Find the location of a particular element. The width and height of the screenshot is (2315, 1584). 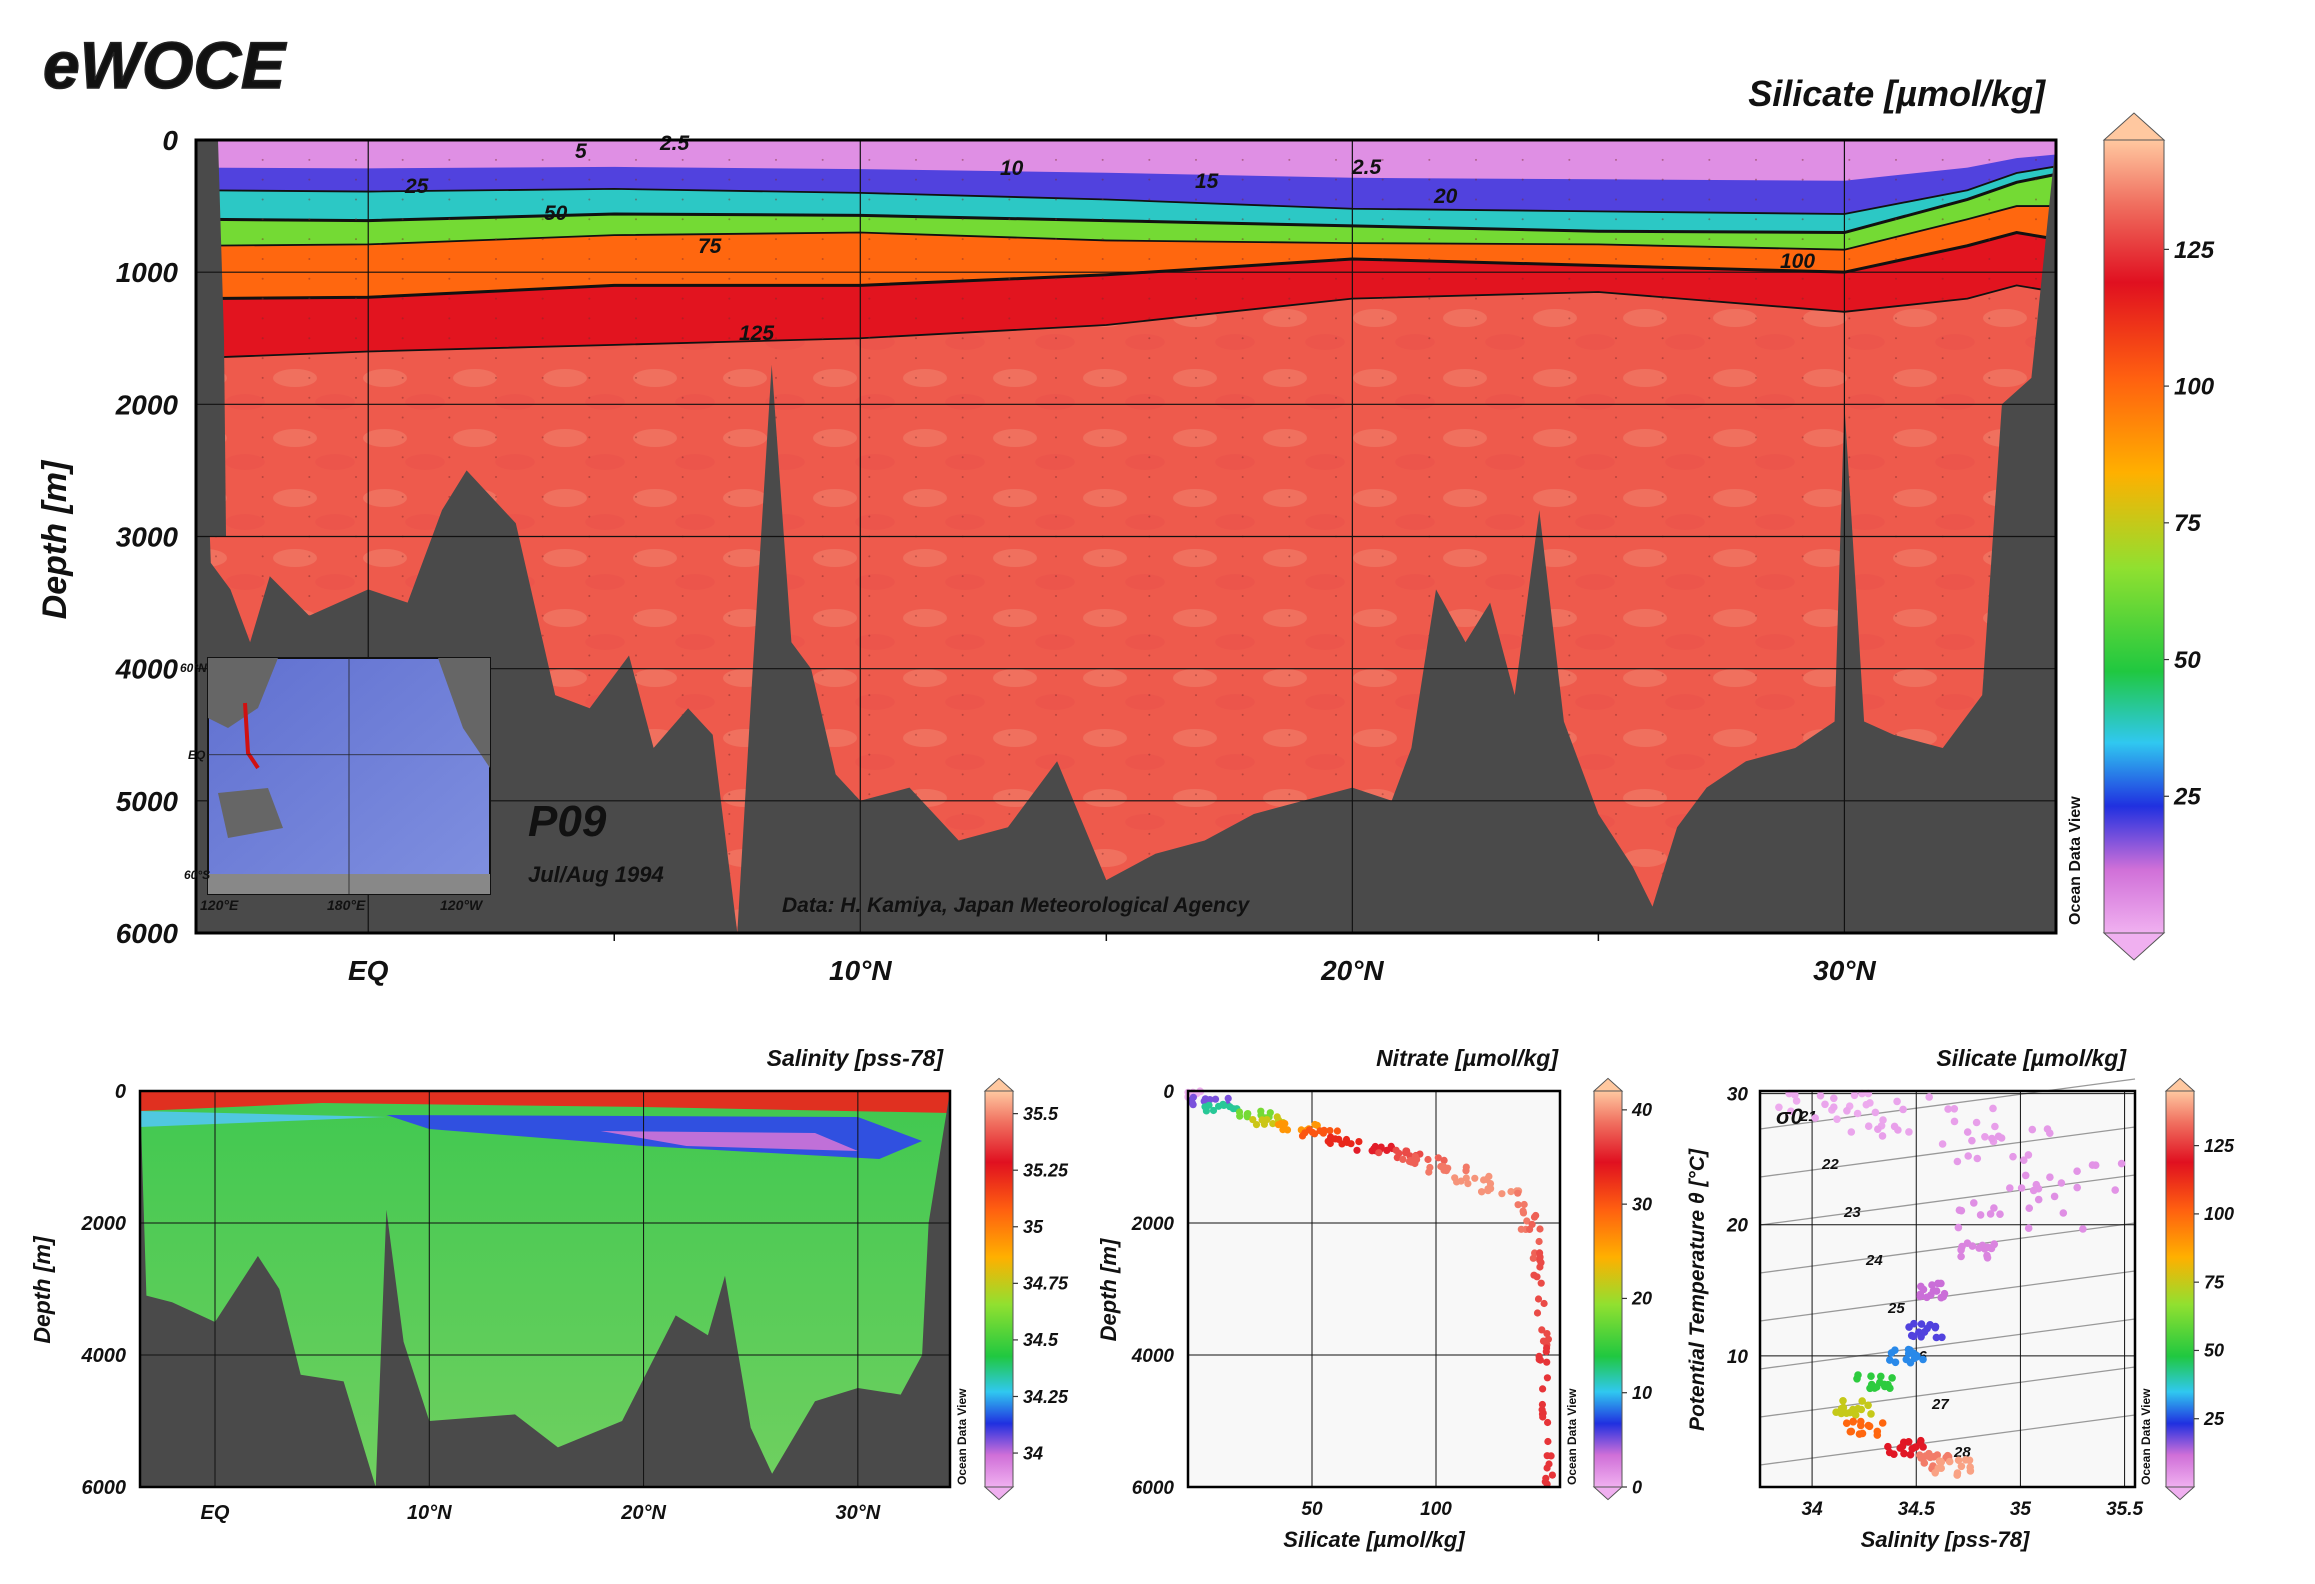

main-y-tick-label: 6000 is located at coordinates (147, 933).